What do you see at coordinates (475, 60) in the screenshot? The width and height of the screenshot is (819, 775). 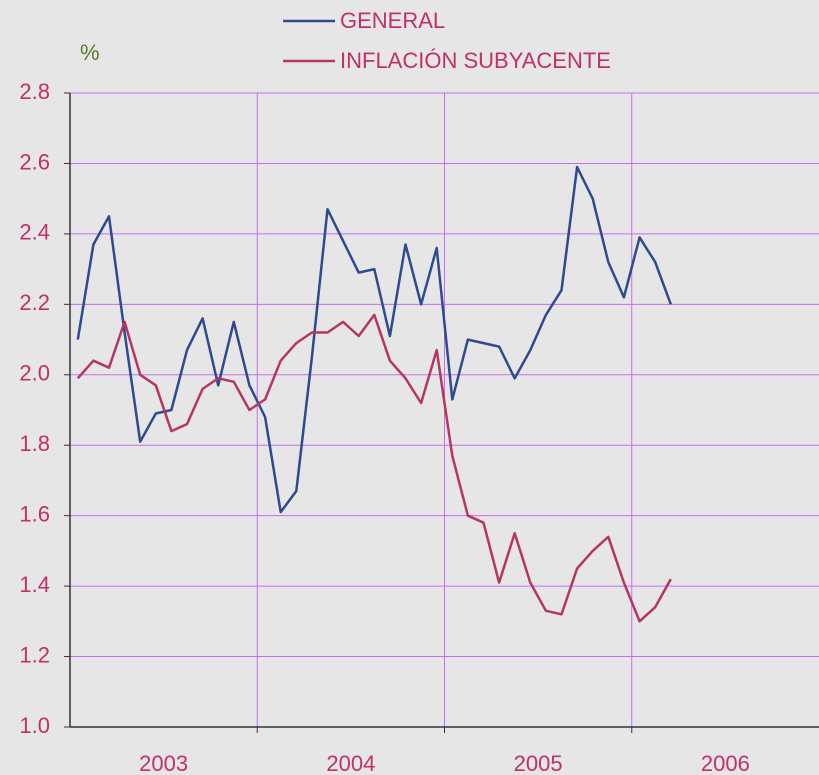 I see `legend-label: INFLACIÓN SUBYACENTE` at bounding box center [475, 60].